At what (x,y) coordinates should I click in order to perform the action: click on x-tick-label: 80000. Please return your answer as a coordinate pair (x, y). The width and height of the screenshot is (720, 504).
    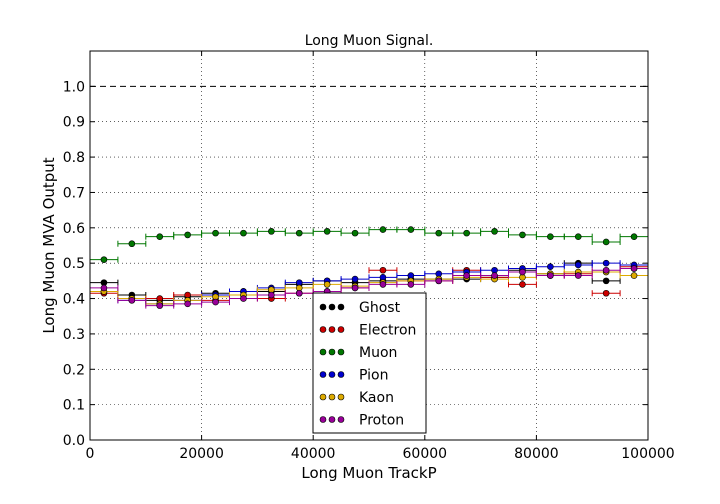
    Looking at the image, I should click on (536, 454).